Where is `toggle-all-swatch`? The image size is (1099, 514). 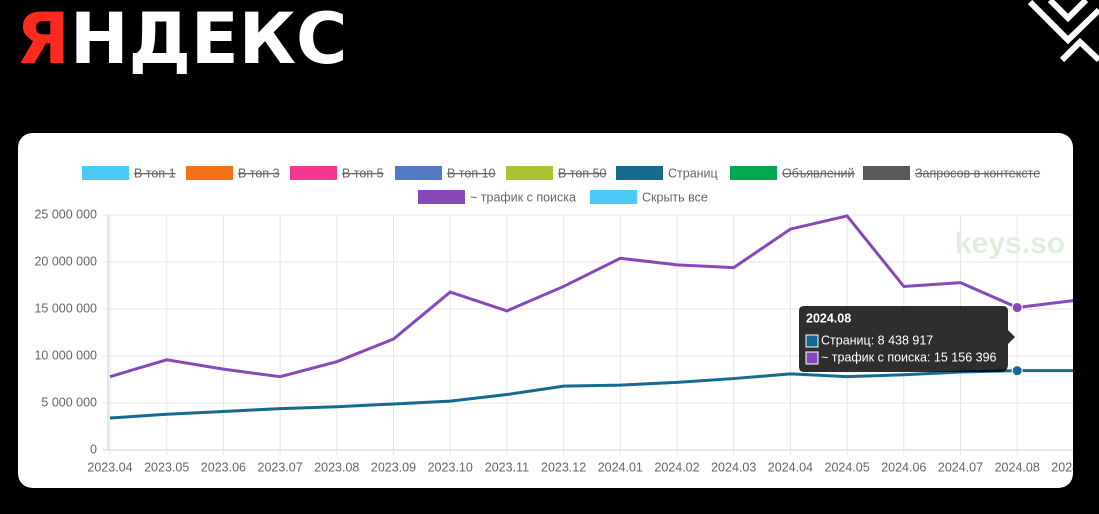 toggle-all-swatch is located at coordinates (613, 197).